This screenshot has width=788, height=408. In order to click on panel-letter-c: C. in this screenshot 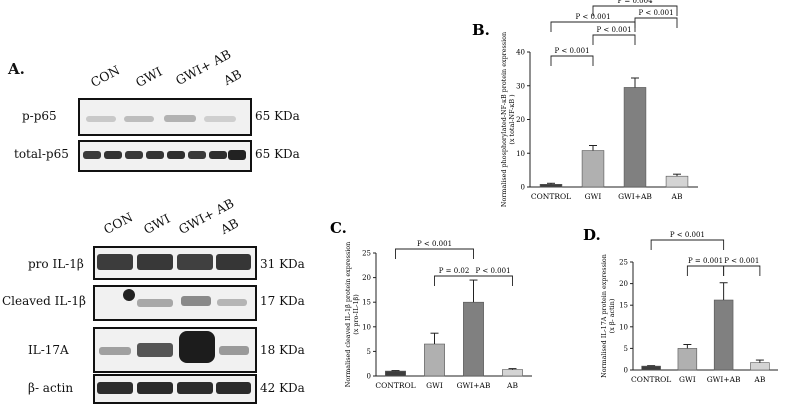, I will do `click(338, 228)`.